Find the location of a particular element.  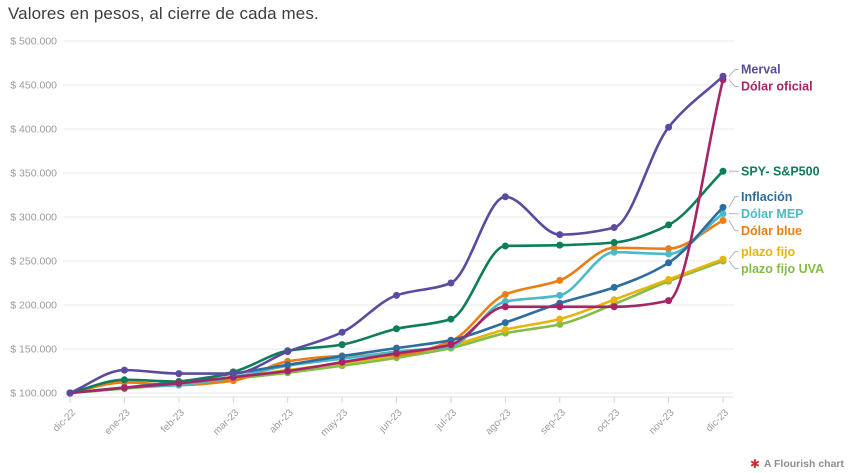

x-axis-tick-label: may-23 is located at coordinates (335, 423).